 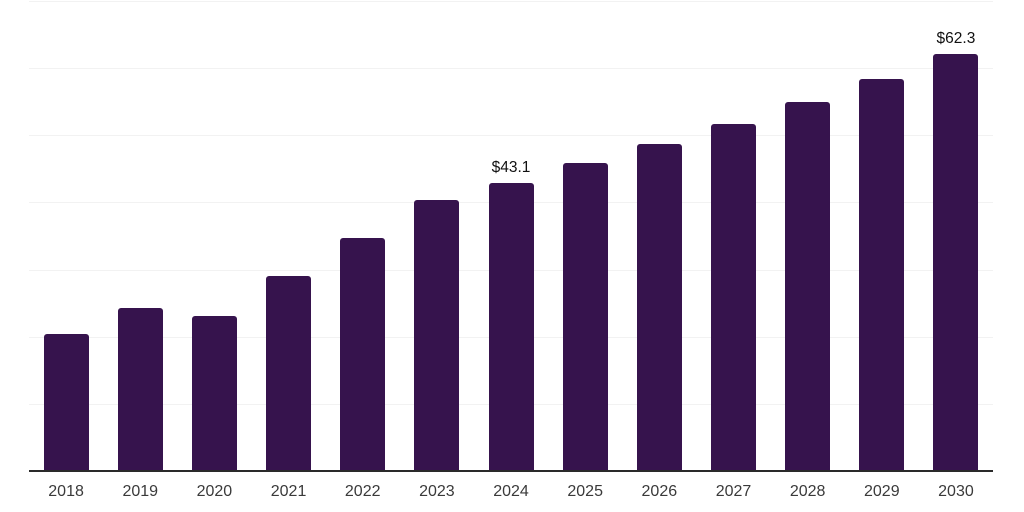 What do you see at coordinates (437, 336) in the screenshot?
I see `bar-2023` at bounding box center [437, 336].